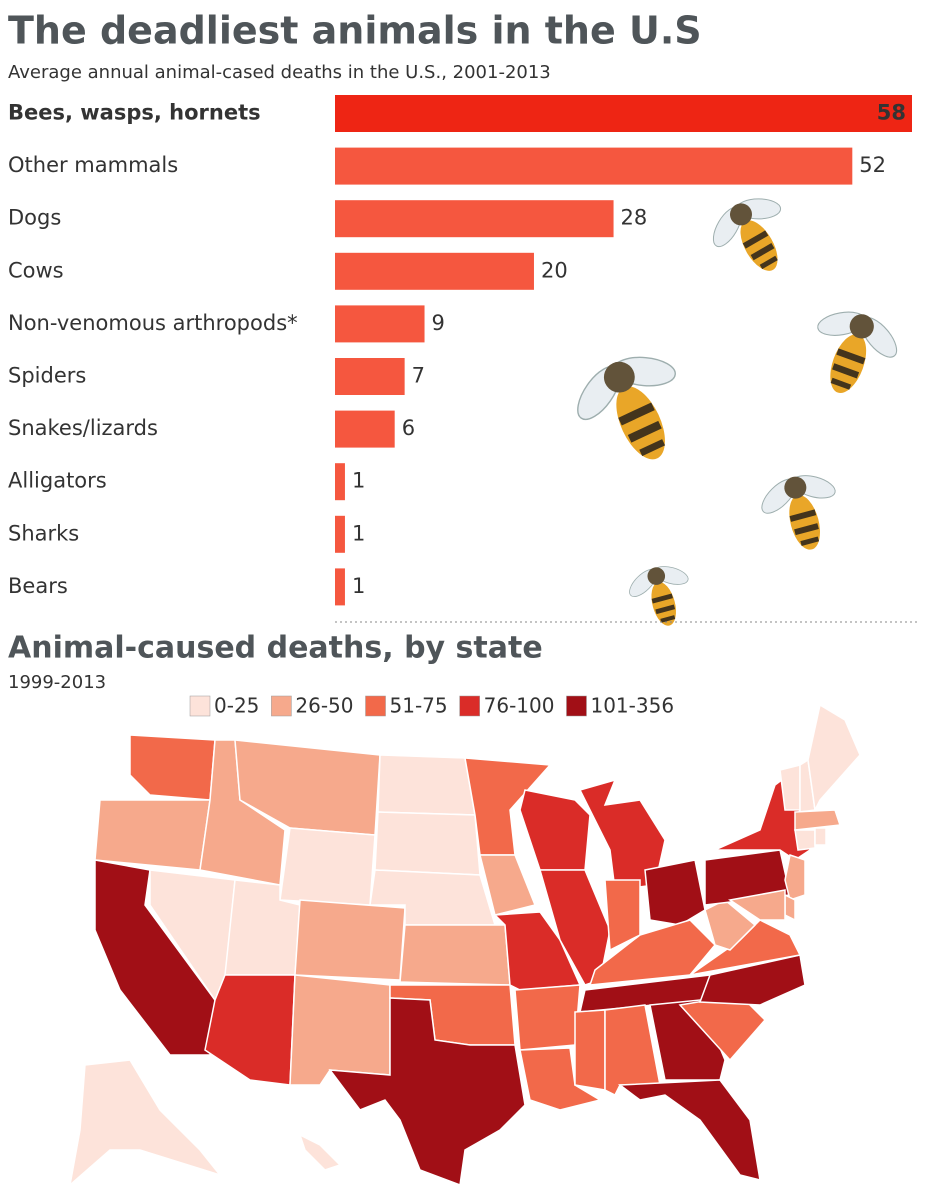 This screenshot has height=1204, width=929. What do you see at coordinates (419, 706) in the screenshot?
I see `legend-label: 51-75` at bounding box center [419, 706].